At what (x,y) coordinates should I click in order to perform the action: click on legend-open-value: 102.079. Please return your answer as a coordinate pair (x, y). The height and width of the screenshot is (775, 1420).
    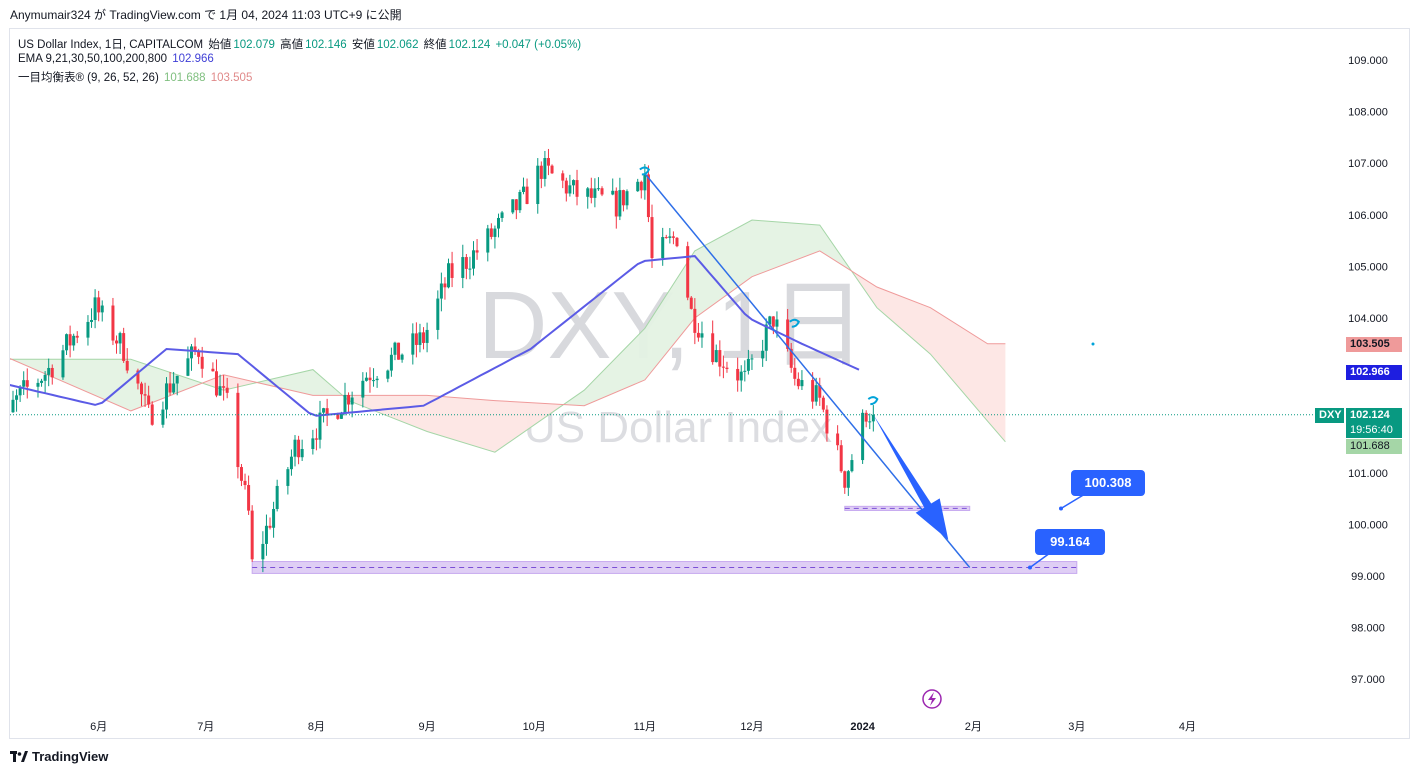
    Looking at the image, I should click on (254, 45).